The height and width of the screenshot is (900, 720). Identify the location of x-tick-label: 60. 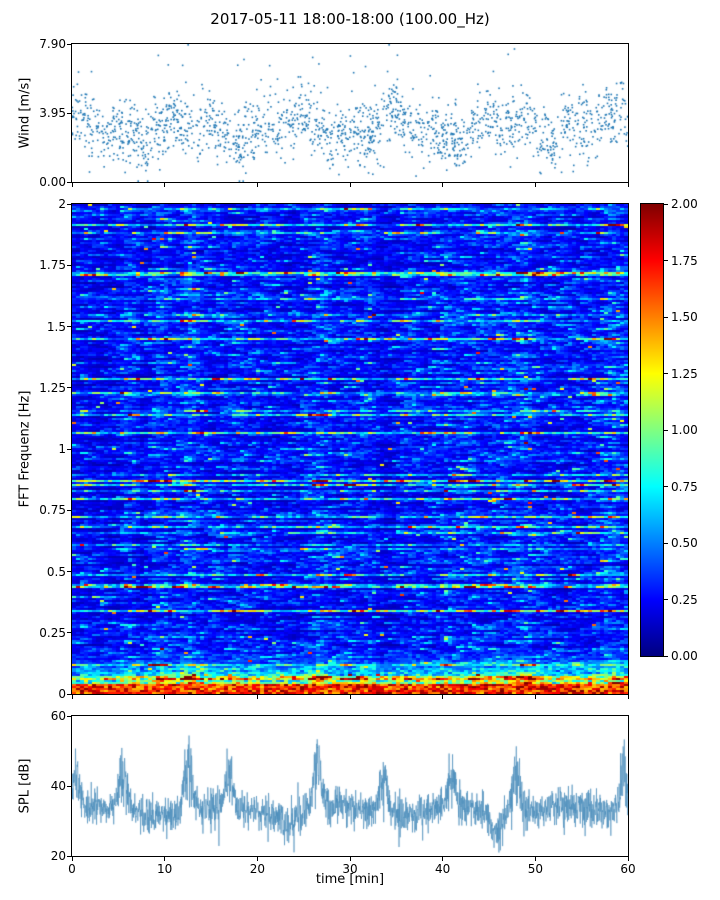
(628, 869).